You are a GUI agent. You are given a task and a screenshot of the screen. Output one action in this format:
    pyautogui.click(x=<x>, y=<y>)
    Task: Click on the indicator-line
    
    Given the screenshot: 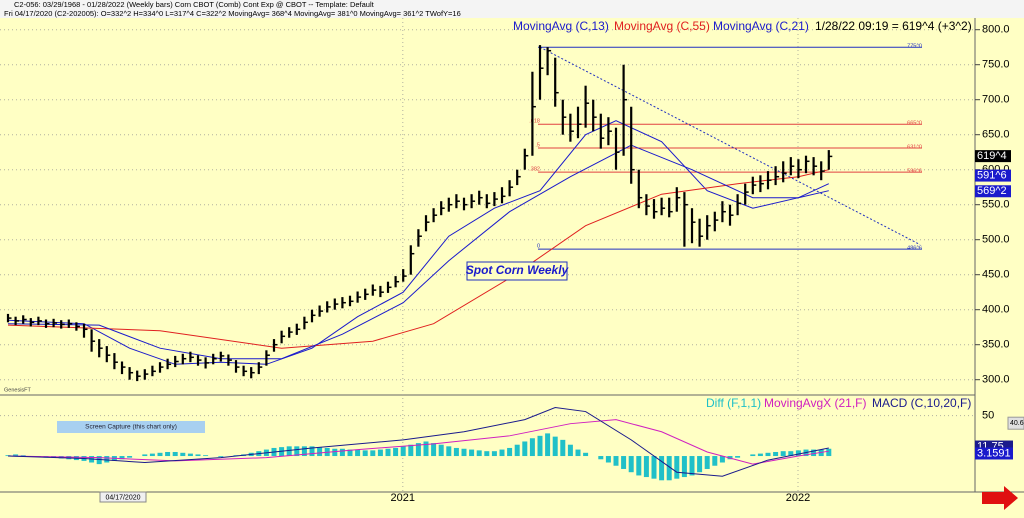 What is the action you would take?
    pyautogui.click(x=418, y=442)
    